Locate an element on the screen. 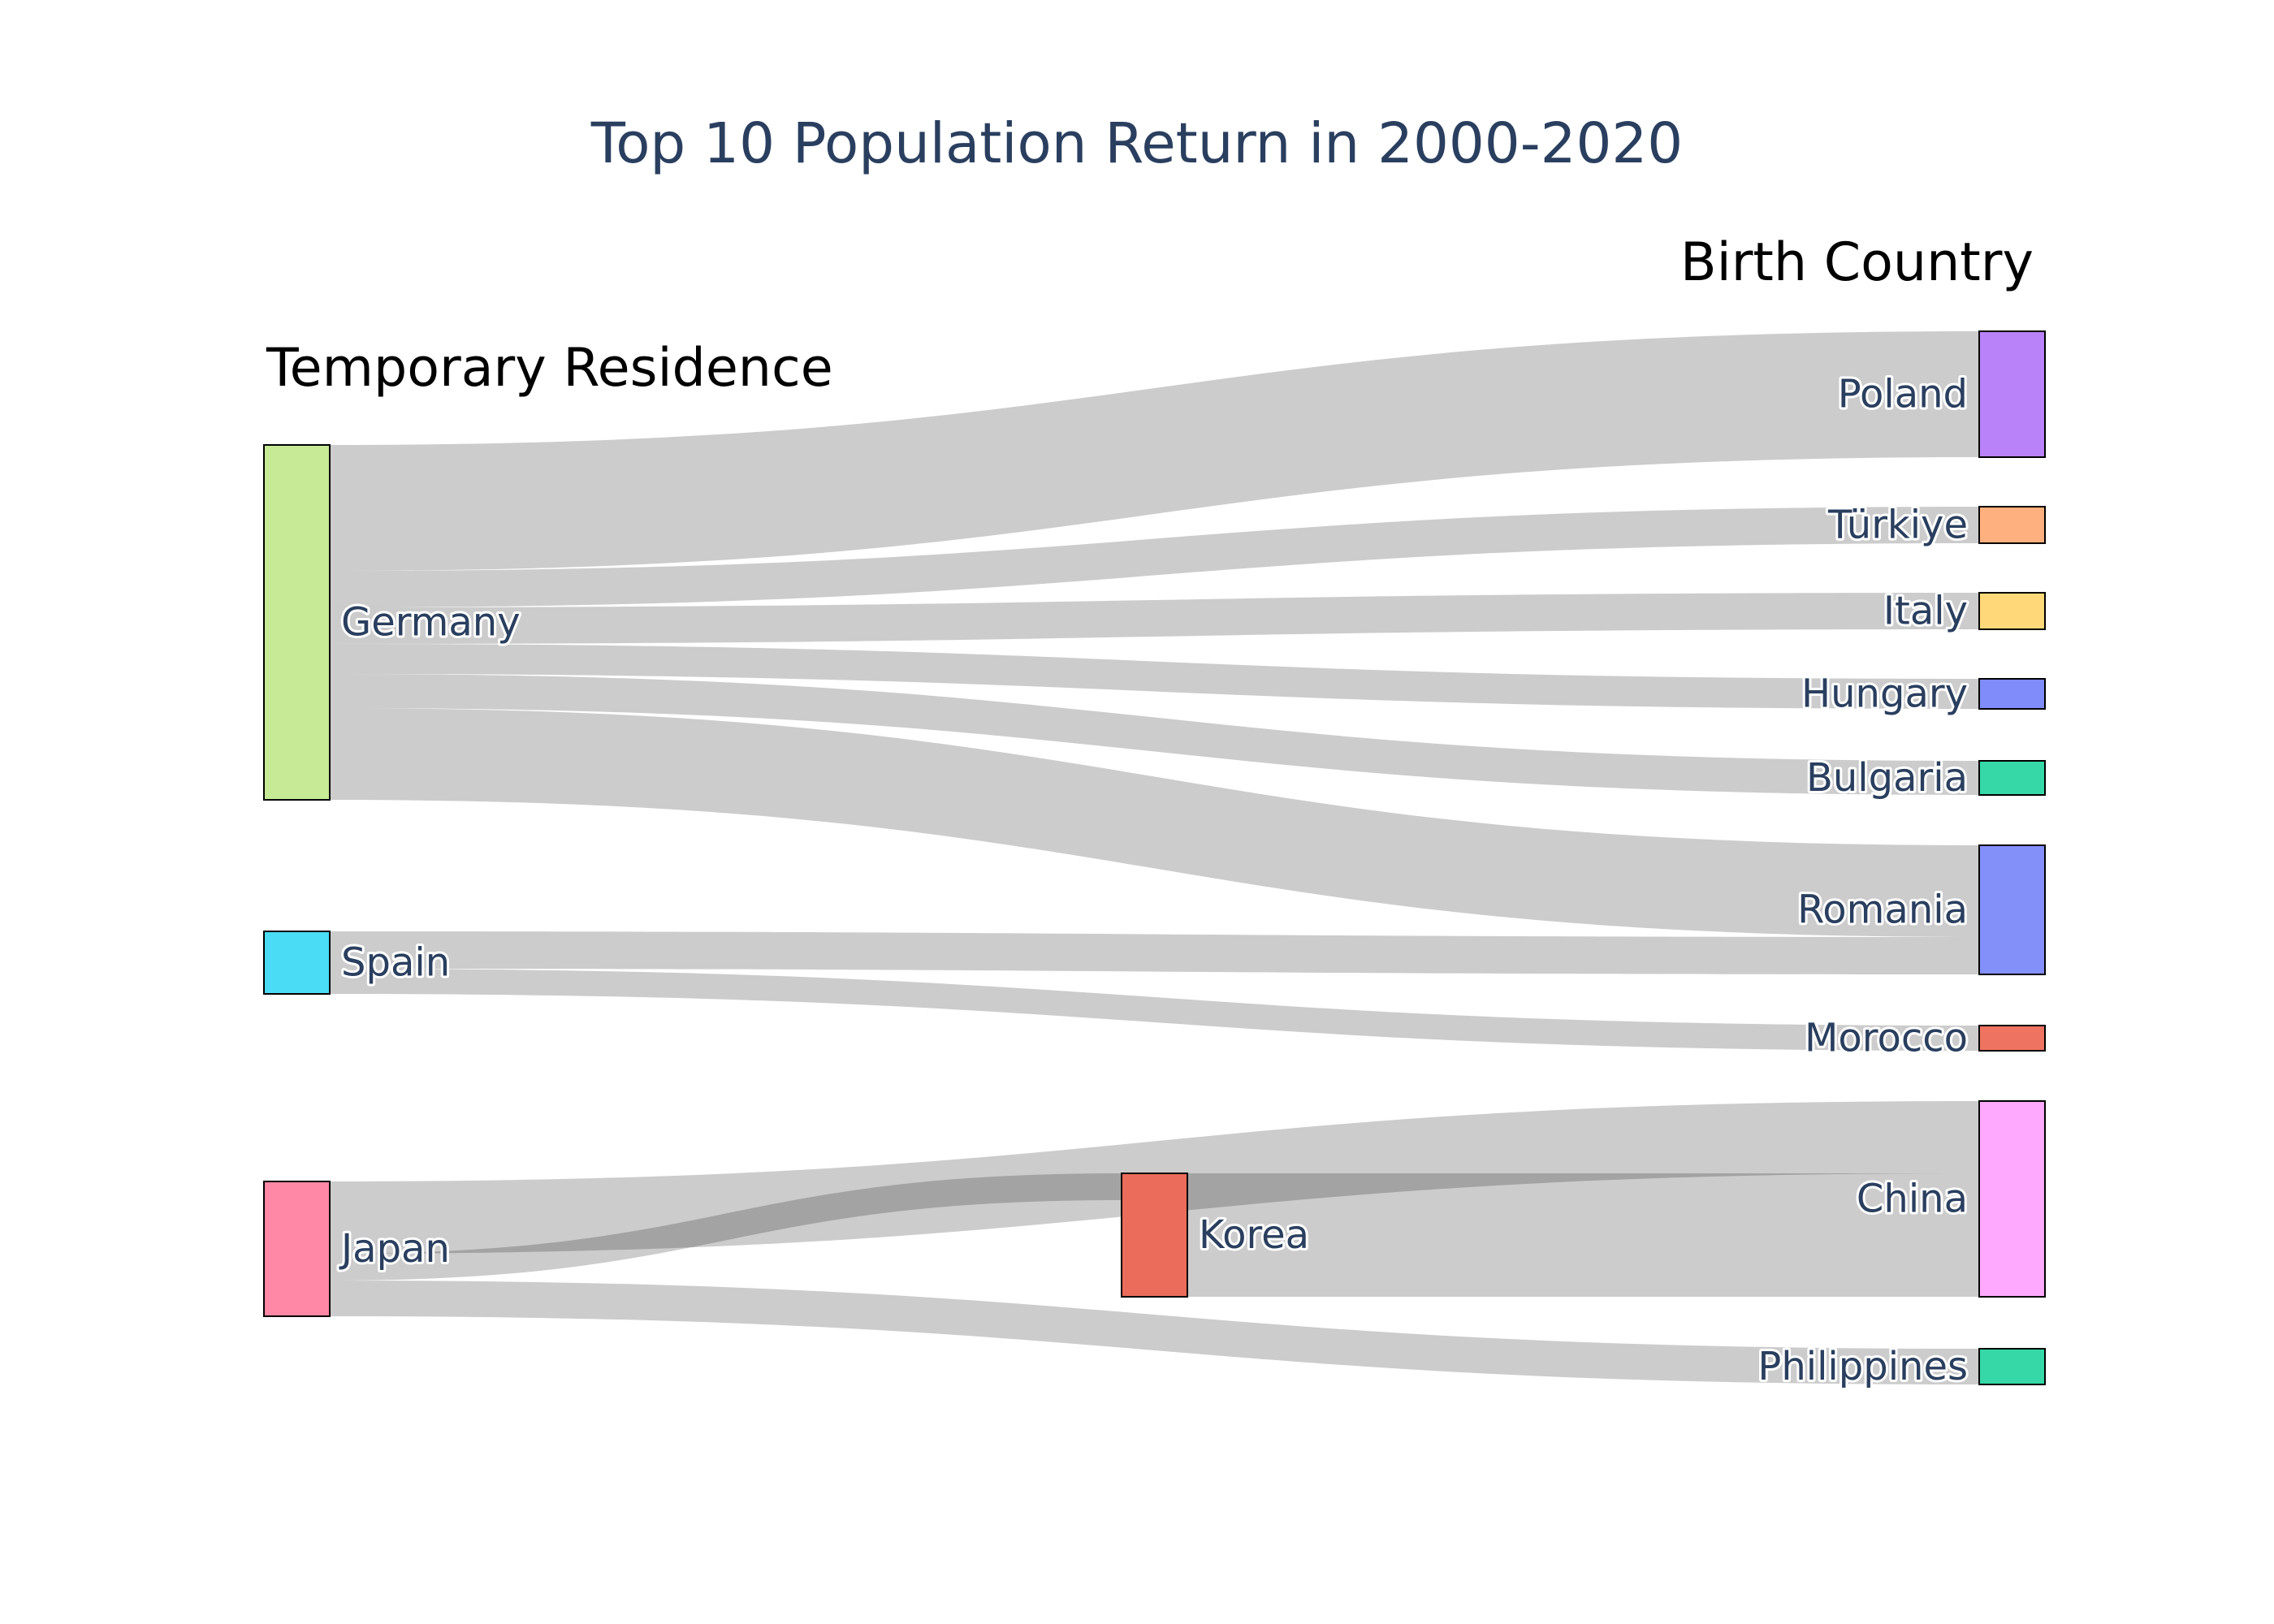 The image size is (2274, 1624). link-germany-to-hungary is located at coordinates (1155, 677).